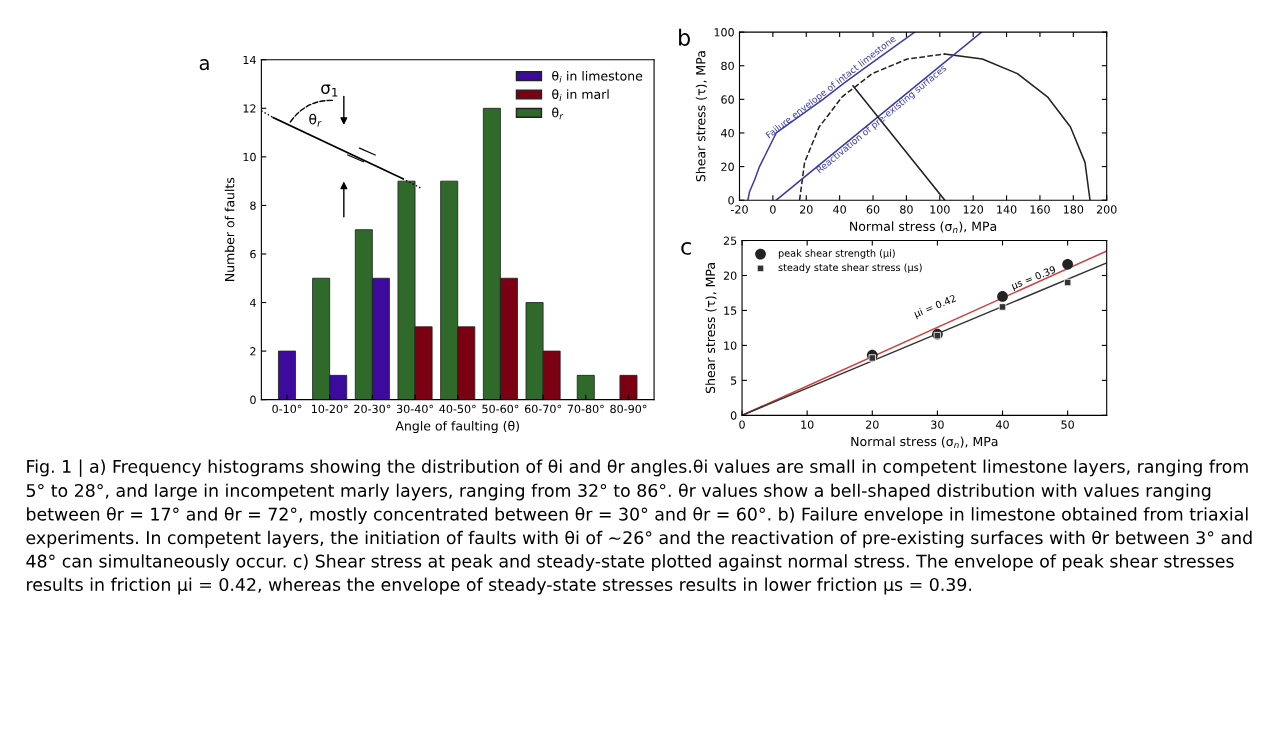  Describe the element at coordinates (807, 424) in the screenshot. I see `x-tick-label: 10` at that location.